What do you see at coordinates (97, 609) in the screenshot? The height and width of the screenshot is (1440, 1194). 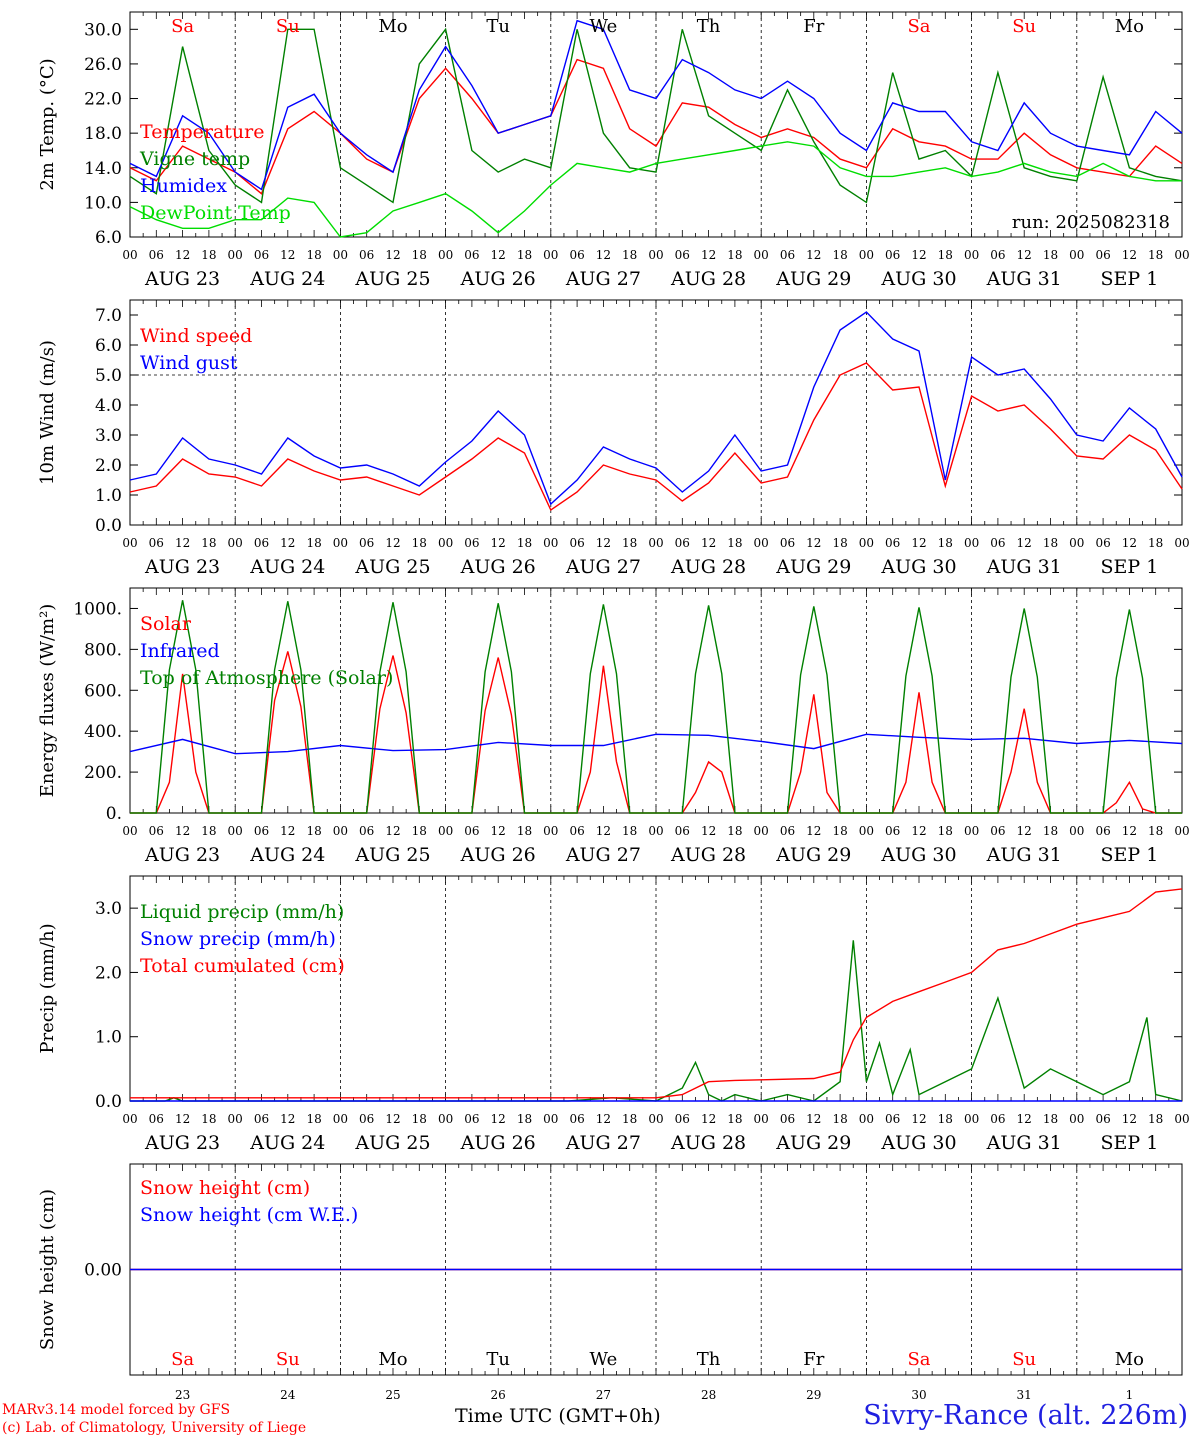 I see `y-tick-label: 1000.` at bounding box center [97, 609].